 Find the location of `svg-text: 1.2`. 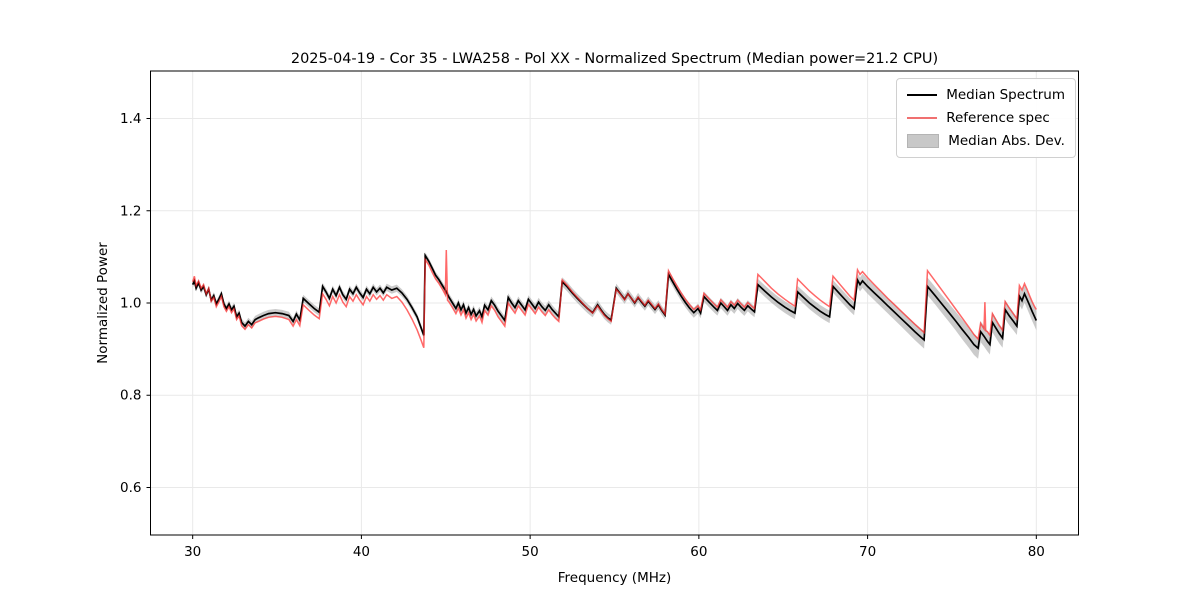

svg-text: 1.2 is located at coordinates (130, 211).